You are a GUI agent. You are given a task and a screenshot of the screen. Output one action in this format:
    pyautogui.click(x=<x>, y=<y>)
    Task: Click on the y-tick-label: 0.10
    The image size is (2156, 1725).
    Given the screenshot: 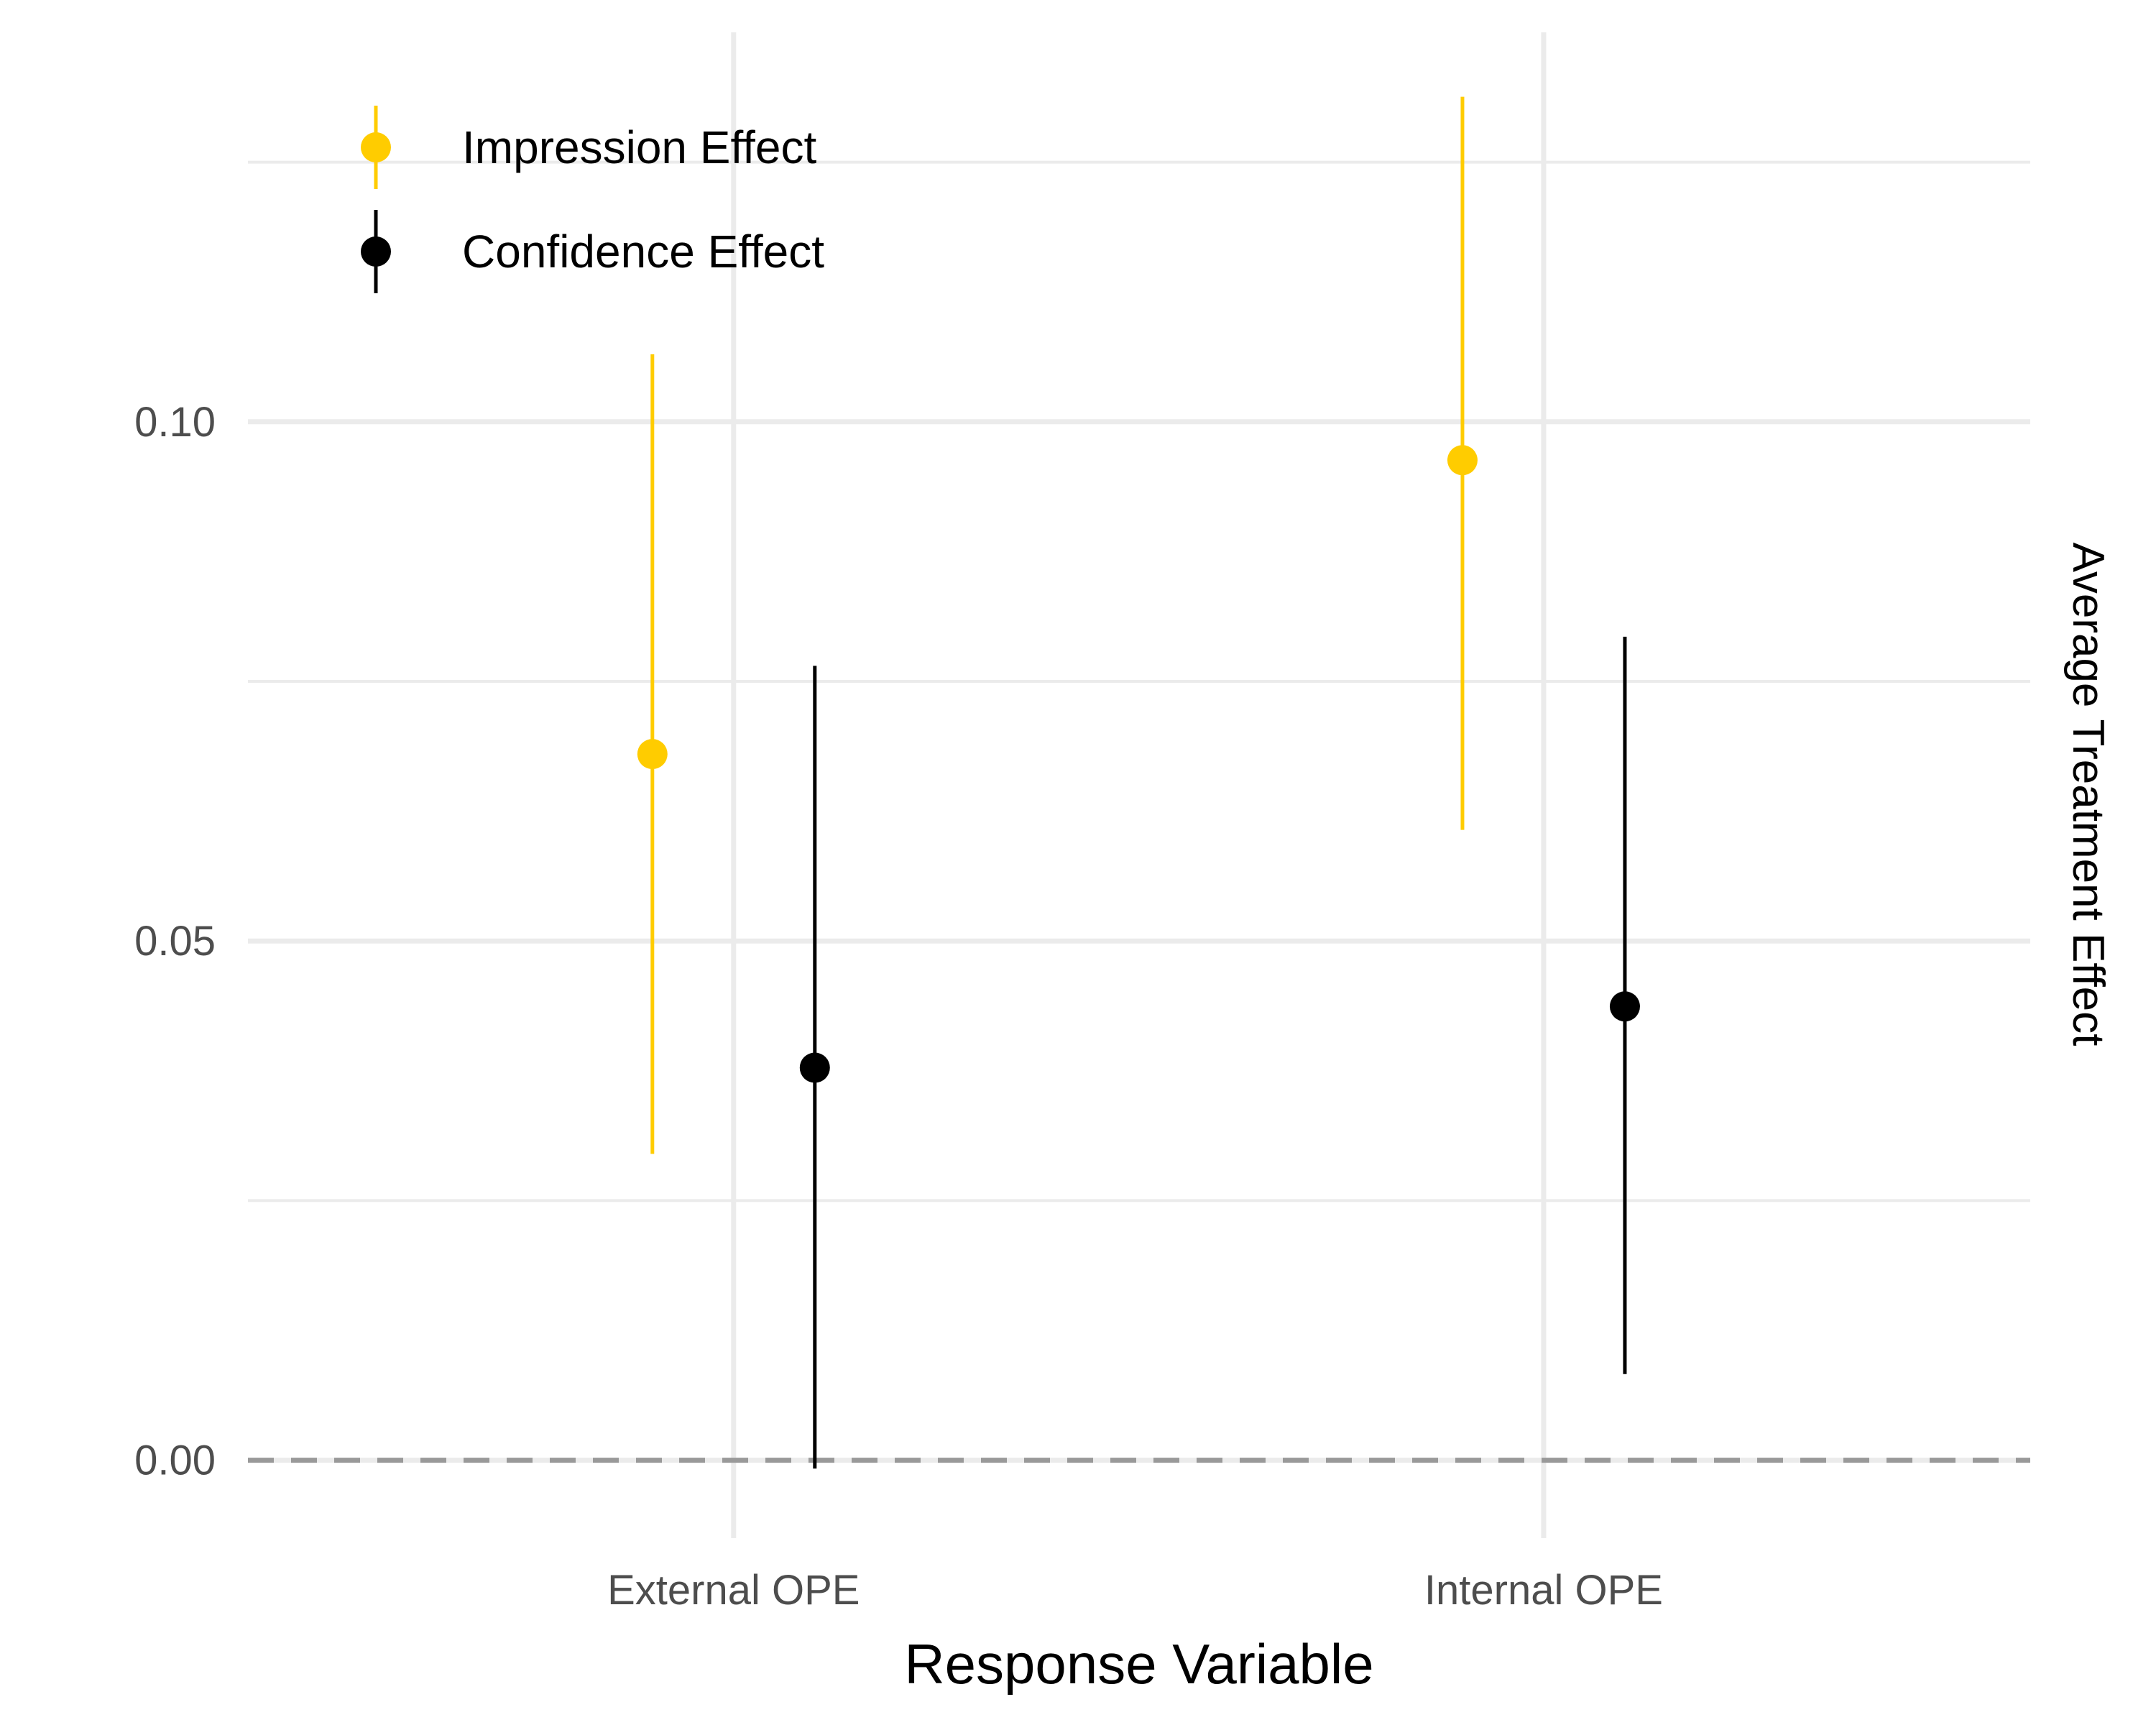 What is the action you would take?
    pyautogui.click(x=175, y=422)
    